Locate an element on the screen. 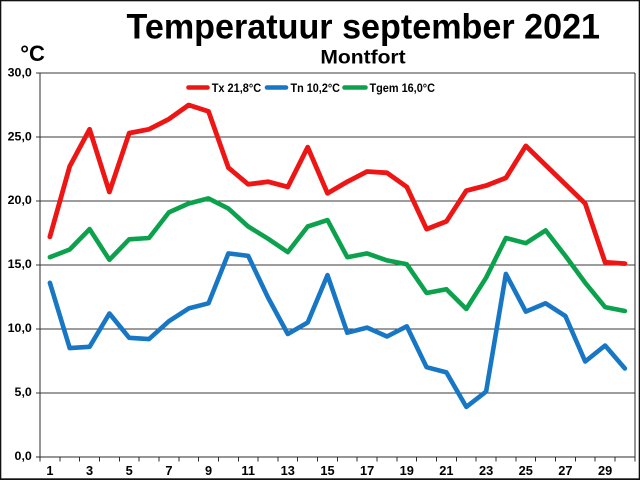 The image size is (640, 480). svg-text: 5,0 is located at coordinates (23, 392).